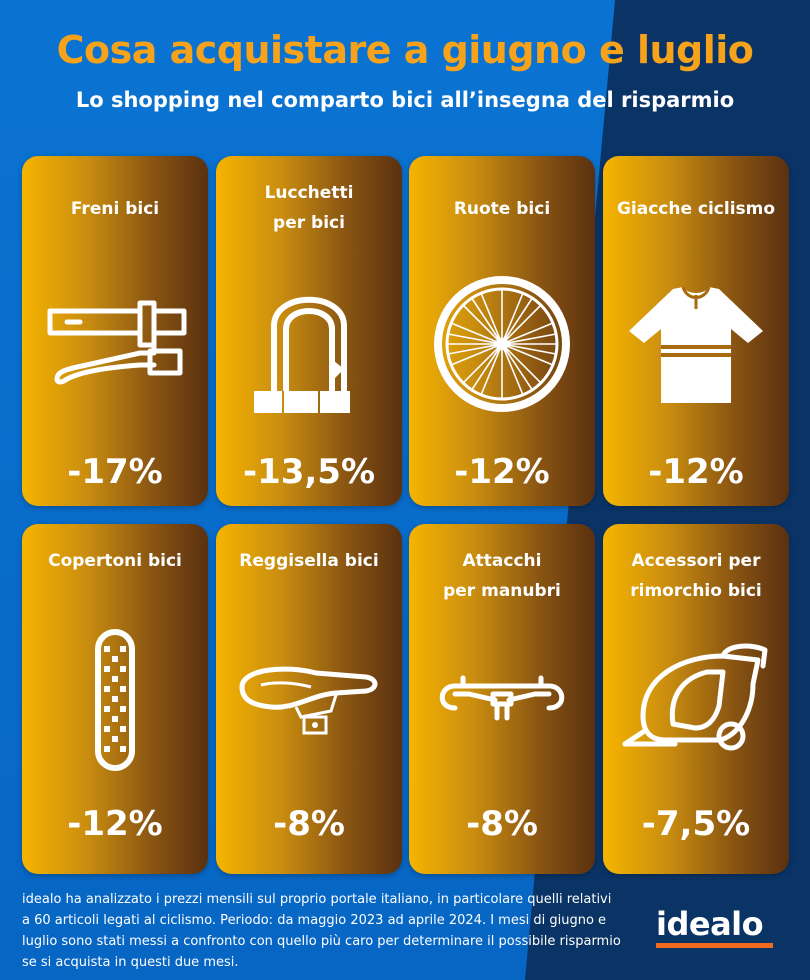 This screenshot has width=810, height=980. What do you see at coordinates (696, 209) in the screenshot?
I see `card-label: Giacche ciclismo` at bounding box center [696, 209].